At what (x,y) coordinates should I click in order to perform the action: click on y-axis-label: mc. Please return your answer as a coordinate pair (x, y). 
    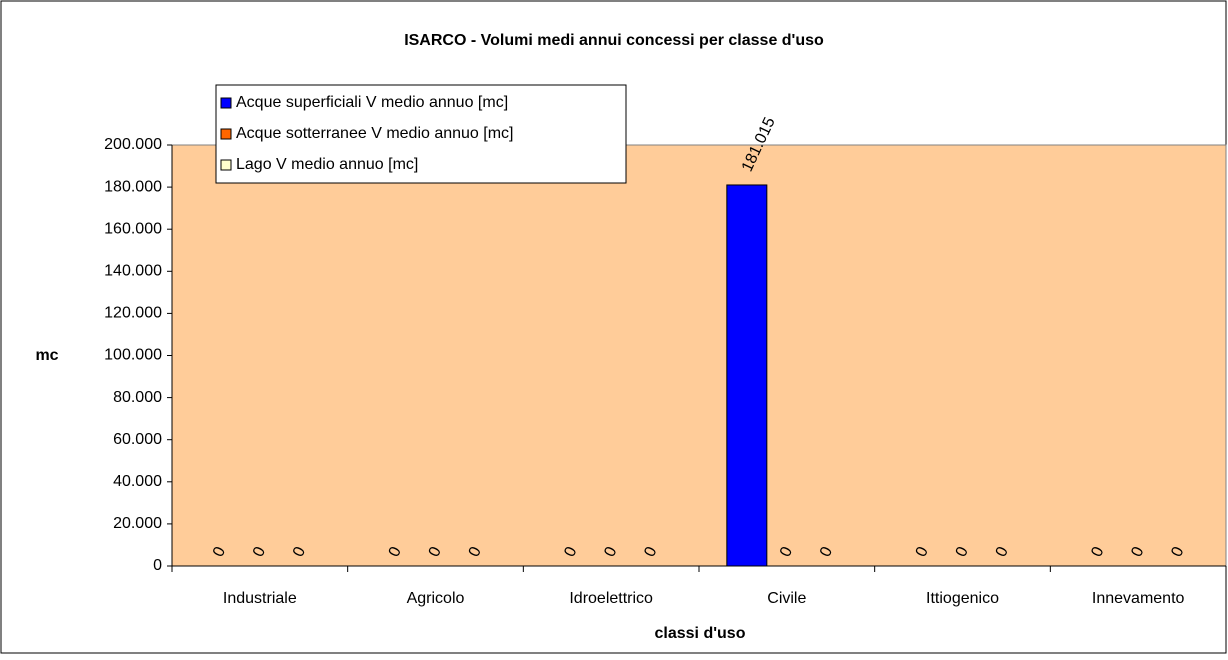
    Looking at the image, I should click on (46, 355).